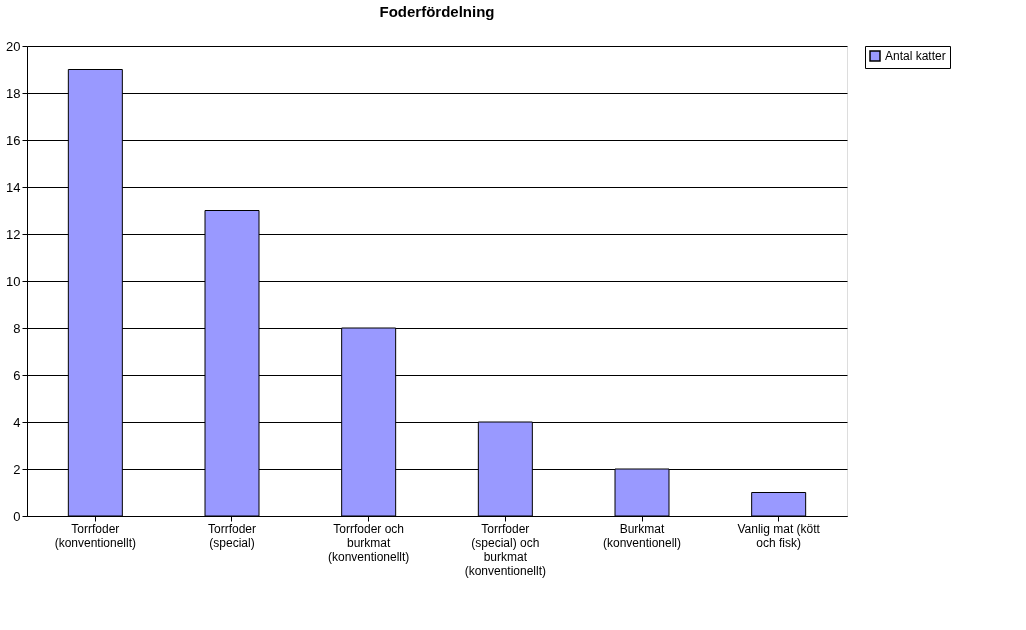  What do you see at coordinates (17, 422) in the screenshot?
I see `y-tick-label: 4` at bounding box center [17, 422].